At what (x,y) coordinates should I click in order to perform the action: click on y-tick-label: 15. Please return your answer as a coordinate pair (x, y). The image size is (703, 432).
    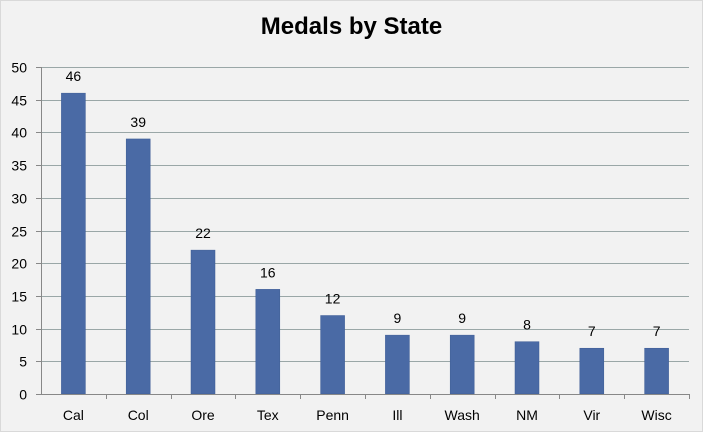
    Looking at the image, I should click on (19, 297).